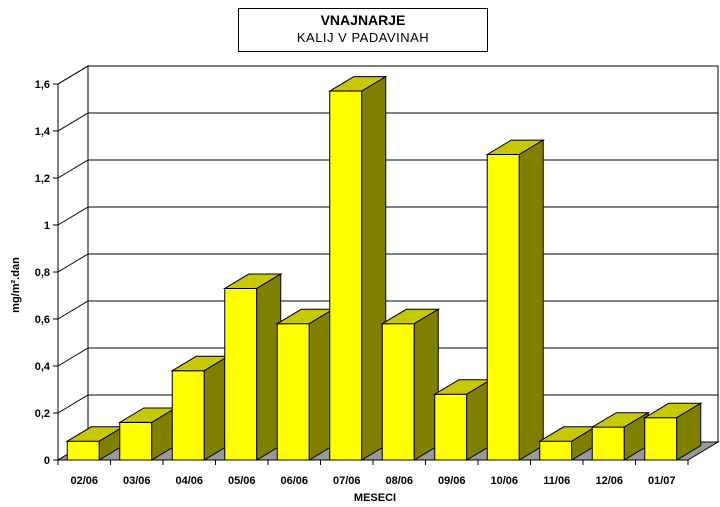 The height and width of the screenshot is (507, 720). Describe the element at coordinates (375, 498) in the screenshot. I see `x-axis-label: MESECI` at that location.